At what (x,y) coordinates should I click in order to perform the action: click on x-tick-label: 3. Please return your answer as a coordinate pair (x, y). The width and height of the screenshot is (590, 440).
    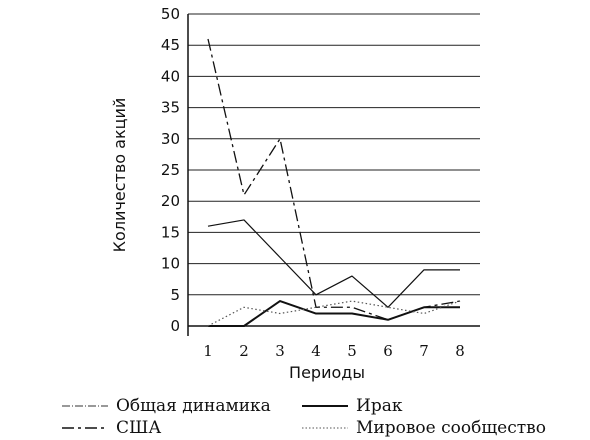
    Looking at the image, I should click on (280, 351).